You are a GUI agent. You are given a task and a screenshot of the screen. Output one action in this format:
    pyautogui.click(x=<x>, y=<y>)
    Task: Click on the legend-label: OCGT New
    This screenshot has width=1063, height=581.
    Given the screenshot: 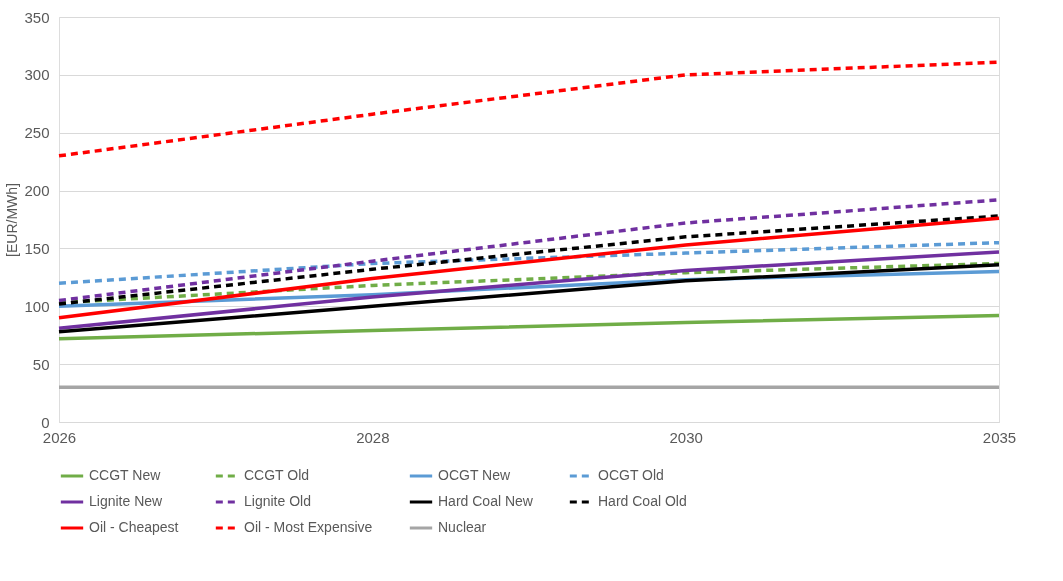 What is the action you would take?
    pyautogui.click(x=474, y=475)
    